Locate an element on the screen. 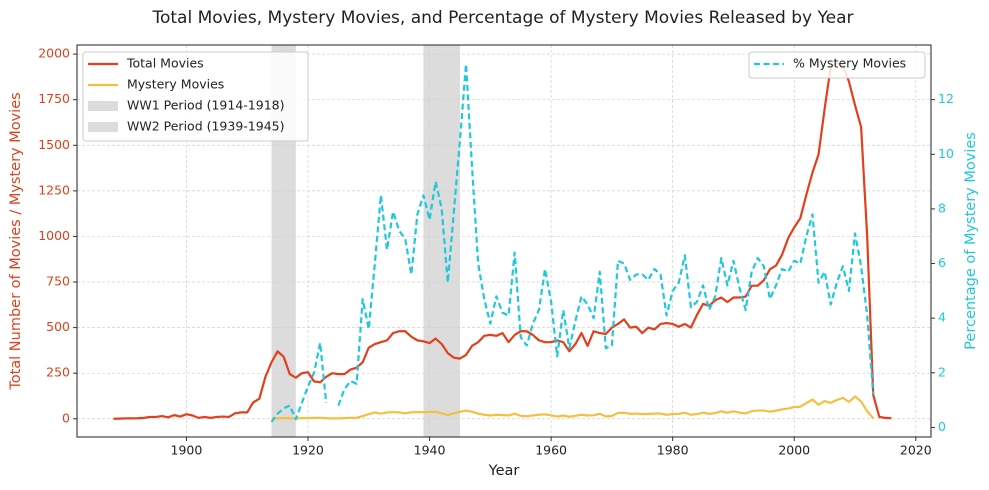 This screenshot has width=989, height=490. x-tick-label: 1940 is located at coordinates (430, 450).